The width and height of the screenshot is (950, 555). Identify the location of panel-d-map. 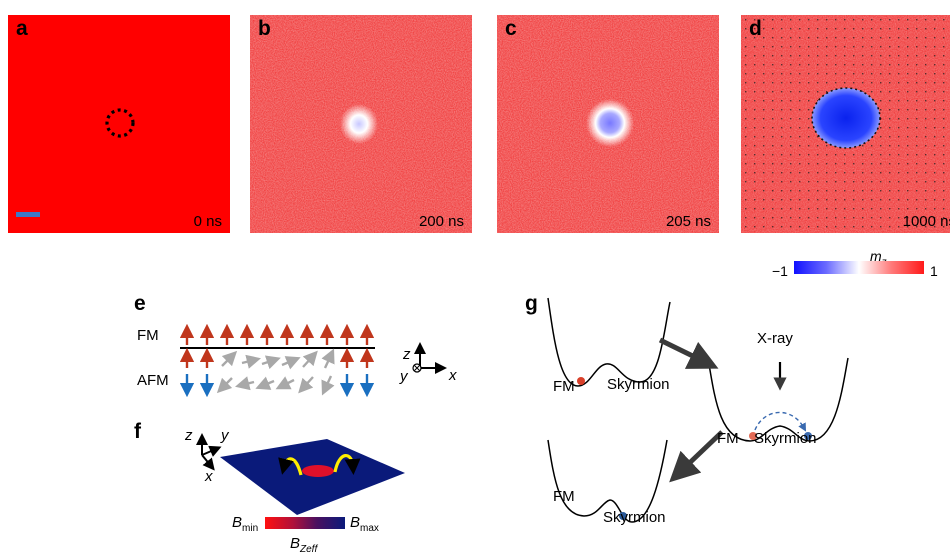
(845, 124).